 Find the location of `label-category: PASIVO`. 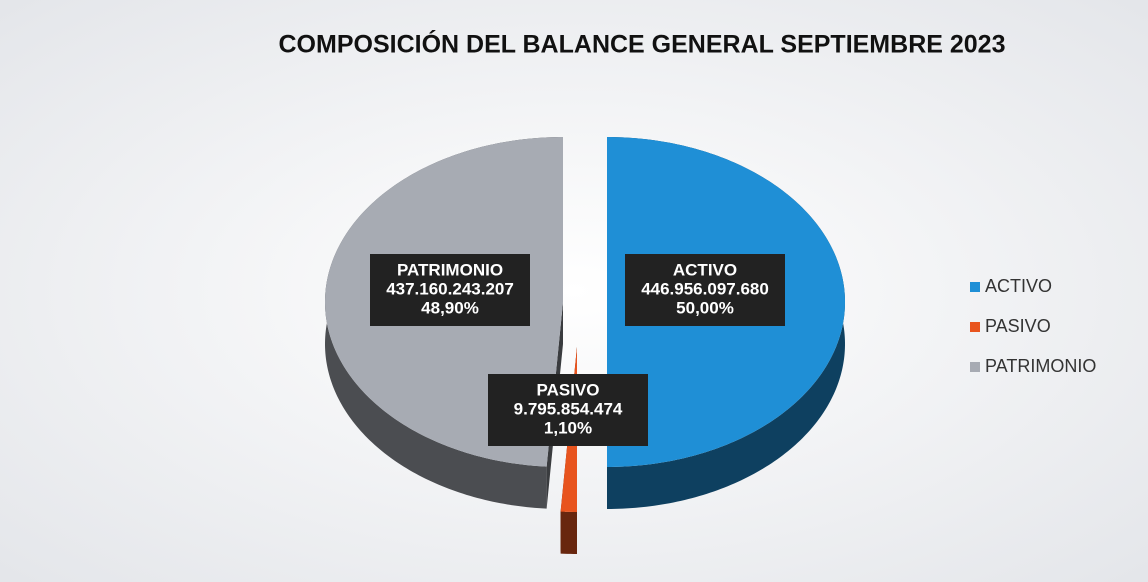

label-category: PASIVO is located at coordinates (568, 389).